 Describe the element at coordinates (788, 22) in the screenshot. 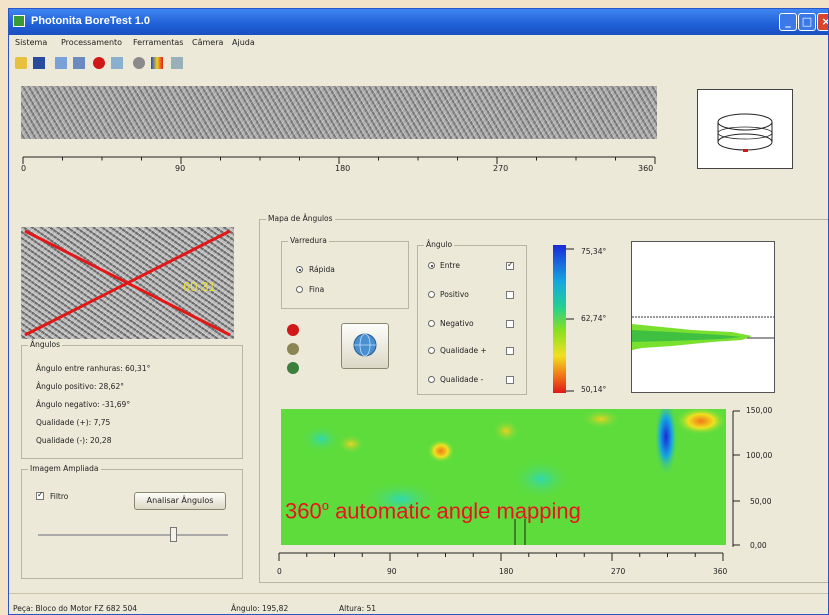

I see `minimize-button: _` at that location.